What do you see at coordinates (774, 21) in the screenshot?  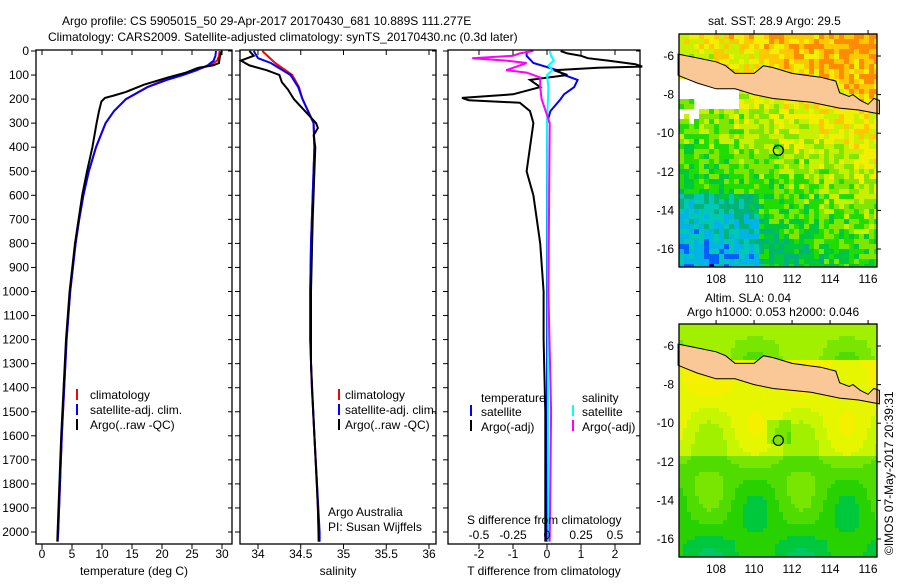 I see `sst-map-title: sat. SST: 28.9 Argo: 29.5` at bounding box center [774, 21].